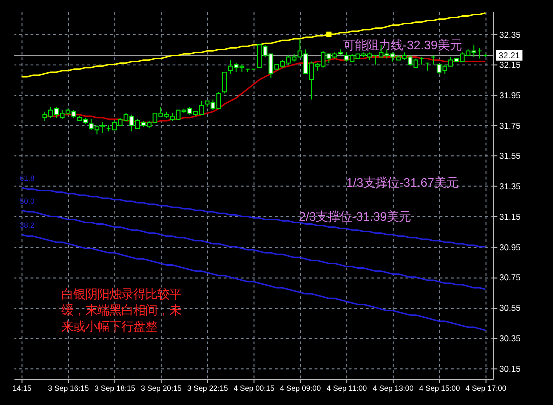  Describe the element at coordinates (511, 217) in the screenshot. I see `y-tick-label: 31.15` at that location.